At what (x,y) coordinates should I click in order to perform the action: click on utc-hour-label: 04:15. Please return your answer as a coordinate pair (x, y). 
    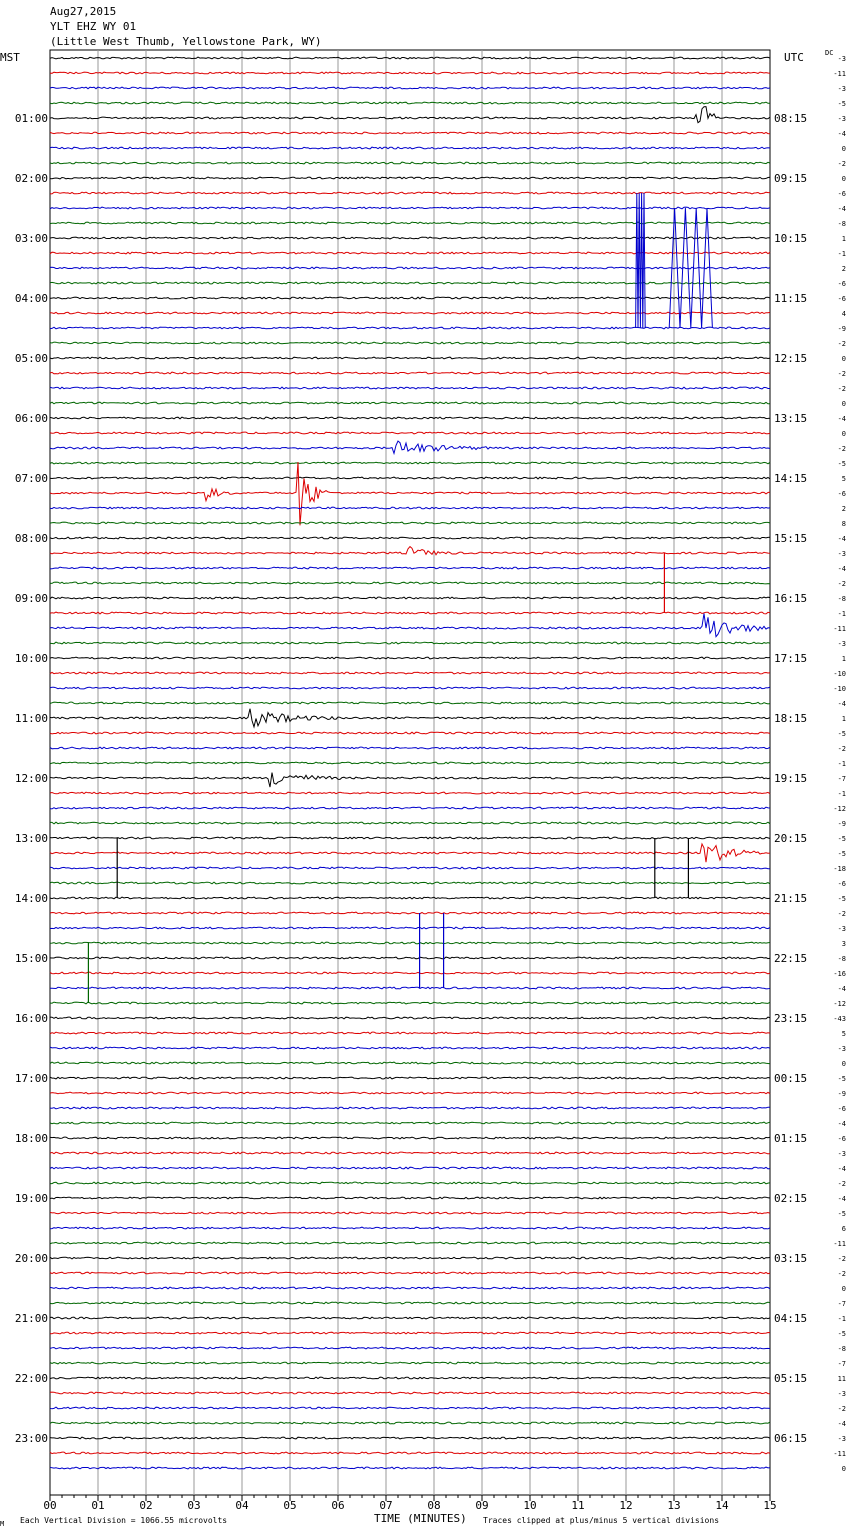
    Looking at the image, I should click on (790, 1318).